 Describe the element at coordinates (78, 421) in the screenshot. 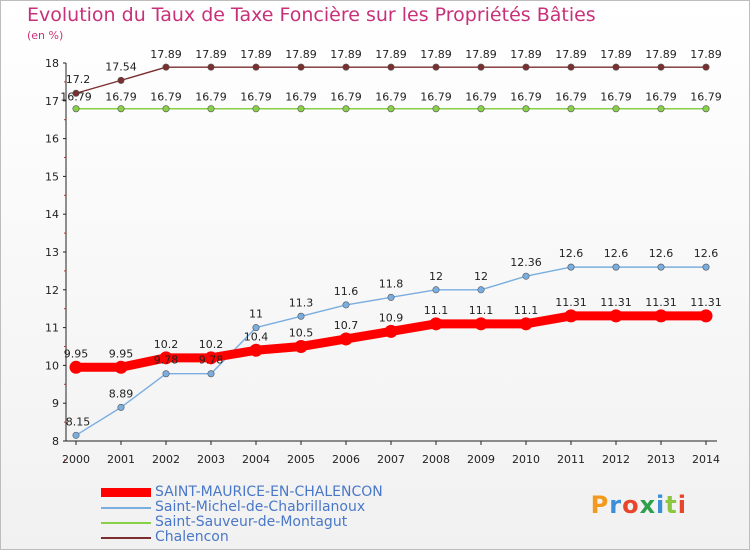

I see `data-label-s1-2000: 8.15` at that location.